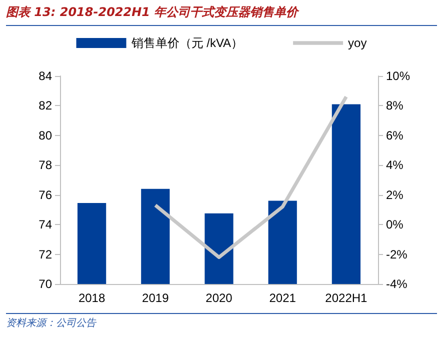  What do you see at coordinates (156, 298) in the screenshot?
I see `x-tick-label: 2019` at bounding box center [156, 298].